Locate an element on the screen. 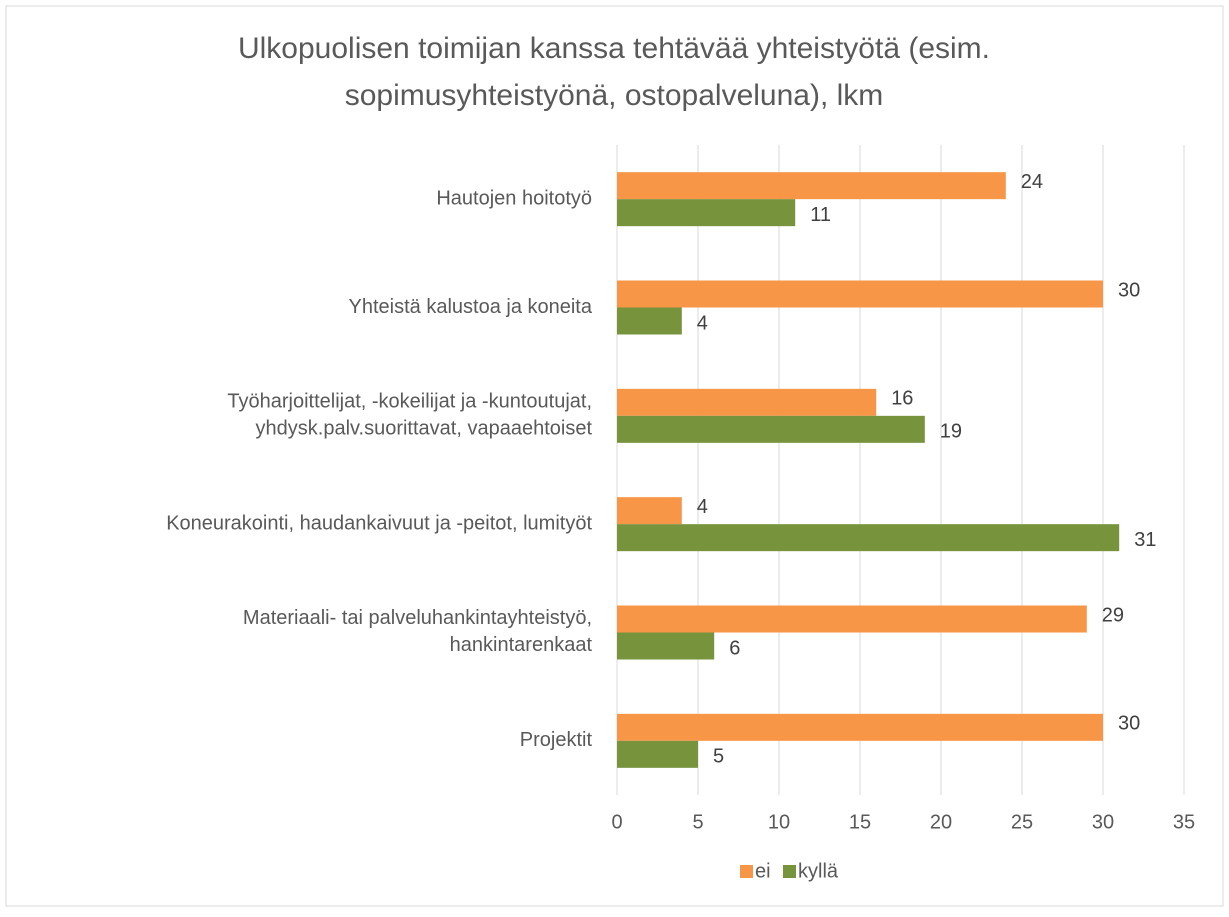 The image size is (1229, 917). x-tick-label: 5 is located at coordinates (697, 822).